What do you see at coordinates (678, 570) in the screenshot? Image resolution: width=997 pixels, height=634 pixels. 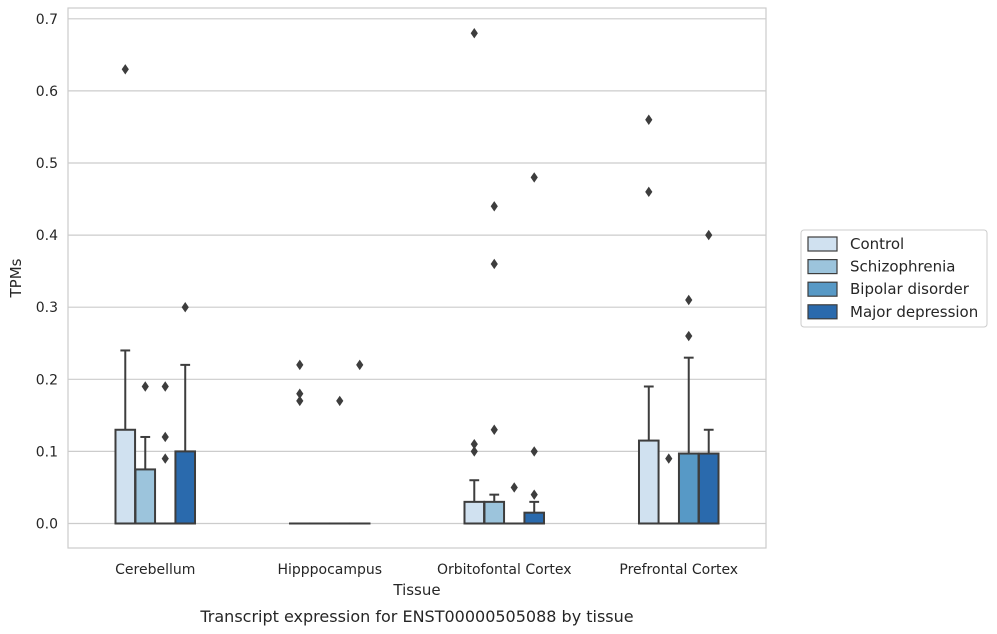 I see `x-tick-label: Prefrontal Cortex` at bounding box center [678, 570].